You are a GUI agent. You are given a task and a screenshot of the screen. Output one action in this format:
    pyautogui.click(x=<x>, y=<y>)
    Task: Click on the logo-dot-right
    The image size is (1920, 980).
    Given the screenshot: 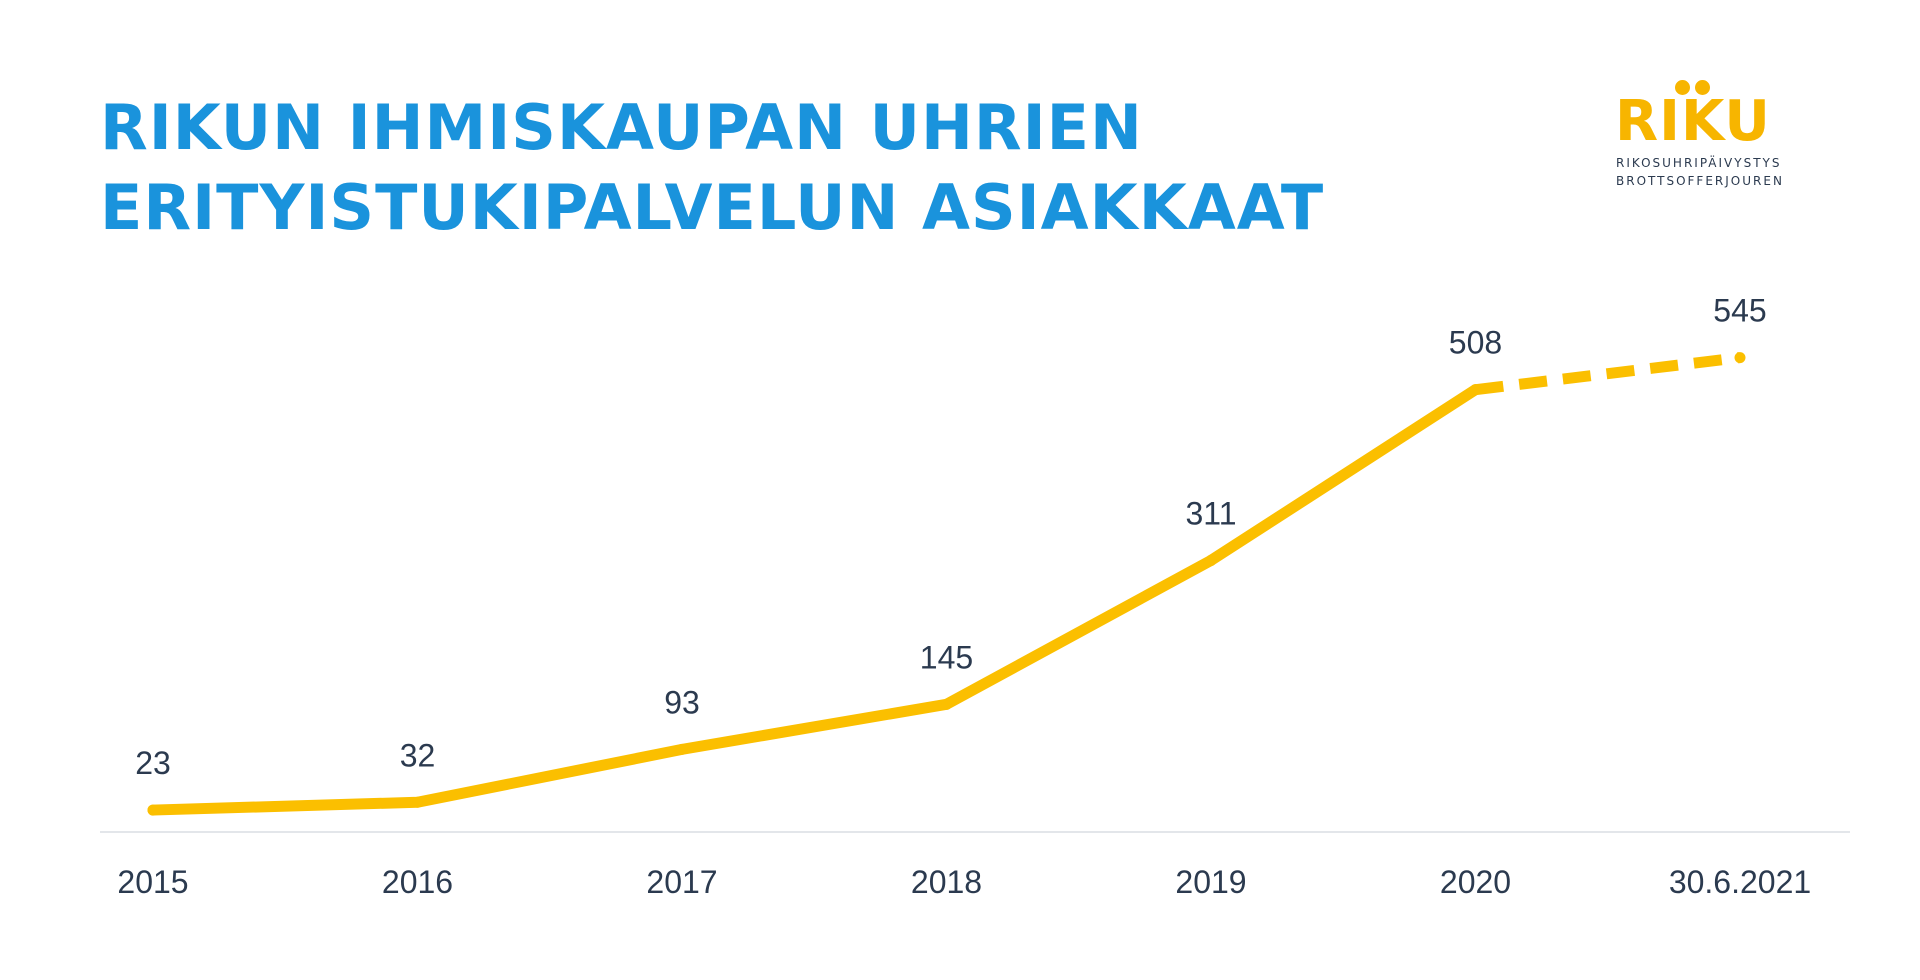 What is the action you would take?
    pyautogui.click(x=1702, y=87)
    